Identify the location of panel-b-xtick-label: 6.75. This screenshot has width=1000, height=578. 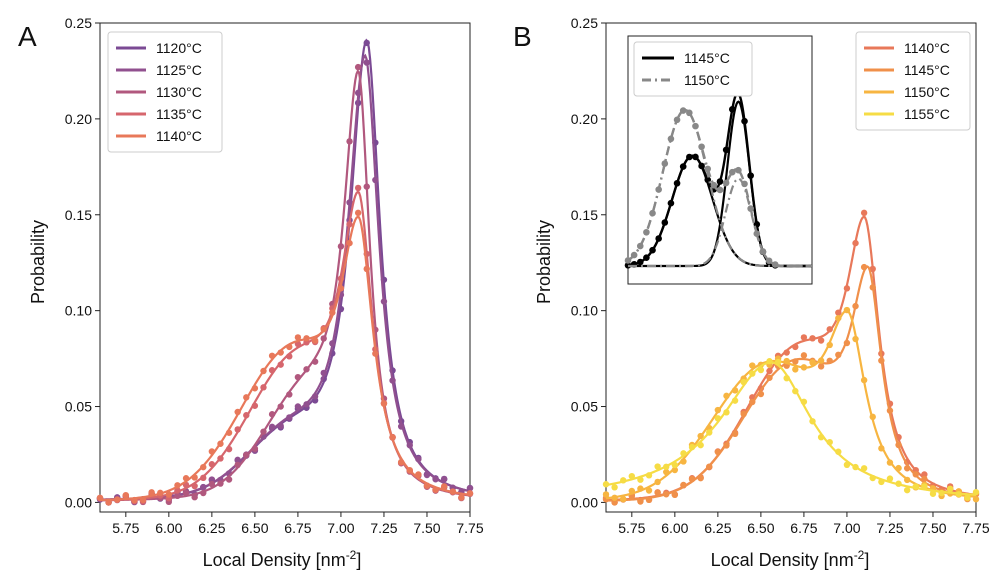
(803, 528).